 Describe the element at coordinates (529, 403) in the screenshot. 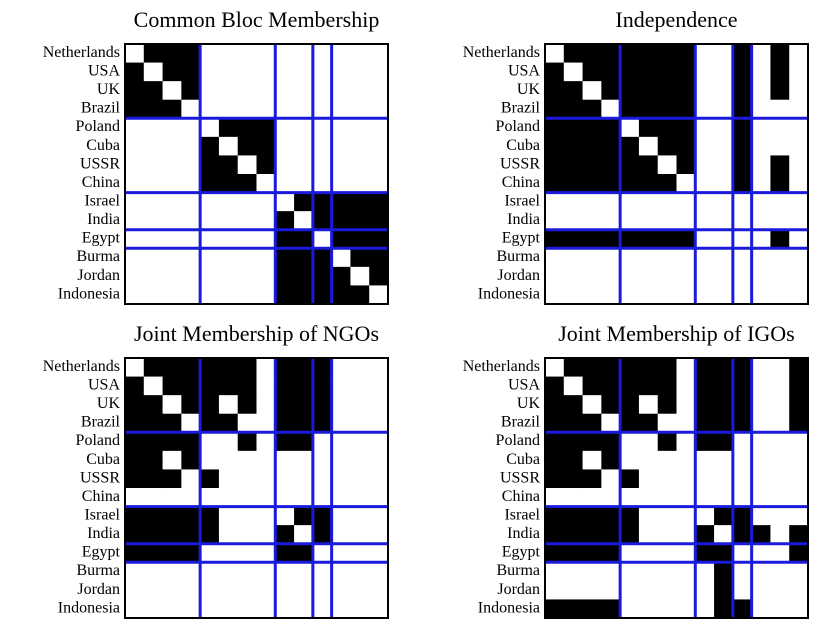

I see `row-label: UK` at that location.